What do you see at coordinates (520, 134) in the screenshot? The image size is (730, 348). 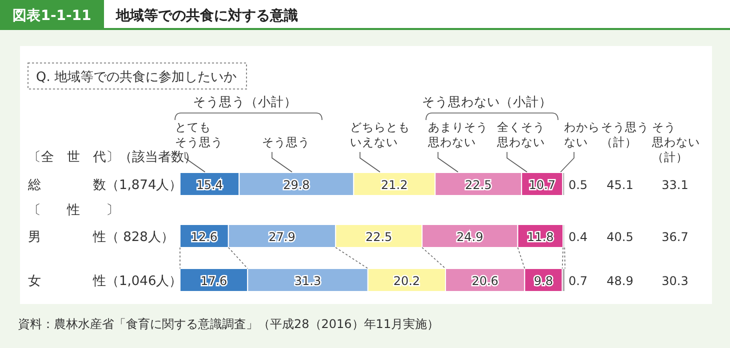 I see `text: 全くそう思わない` at bounding box center [520, 134].